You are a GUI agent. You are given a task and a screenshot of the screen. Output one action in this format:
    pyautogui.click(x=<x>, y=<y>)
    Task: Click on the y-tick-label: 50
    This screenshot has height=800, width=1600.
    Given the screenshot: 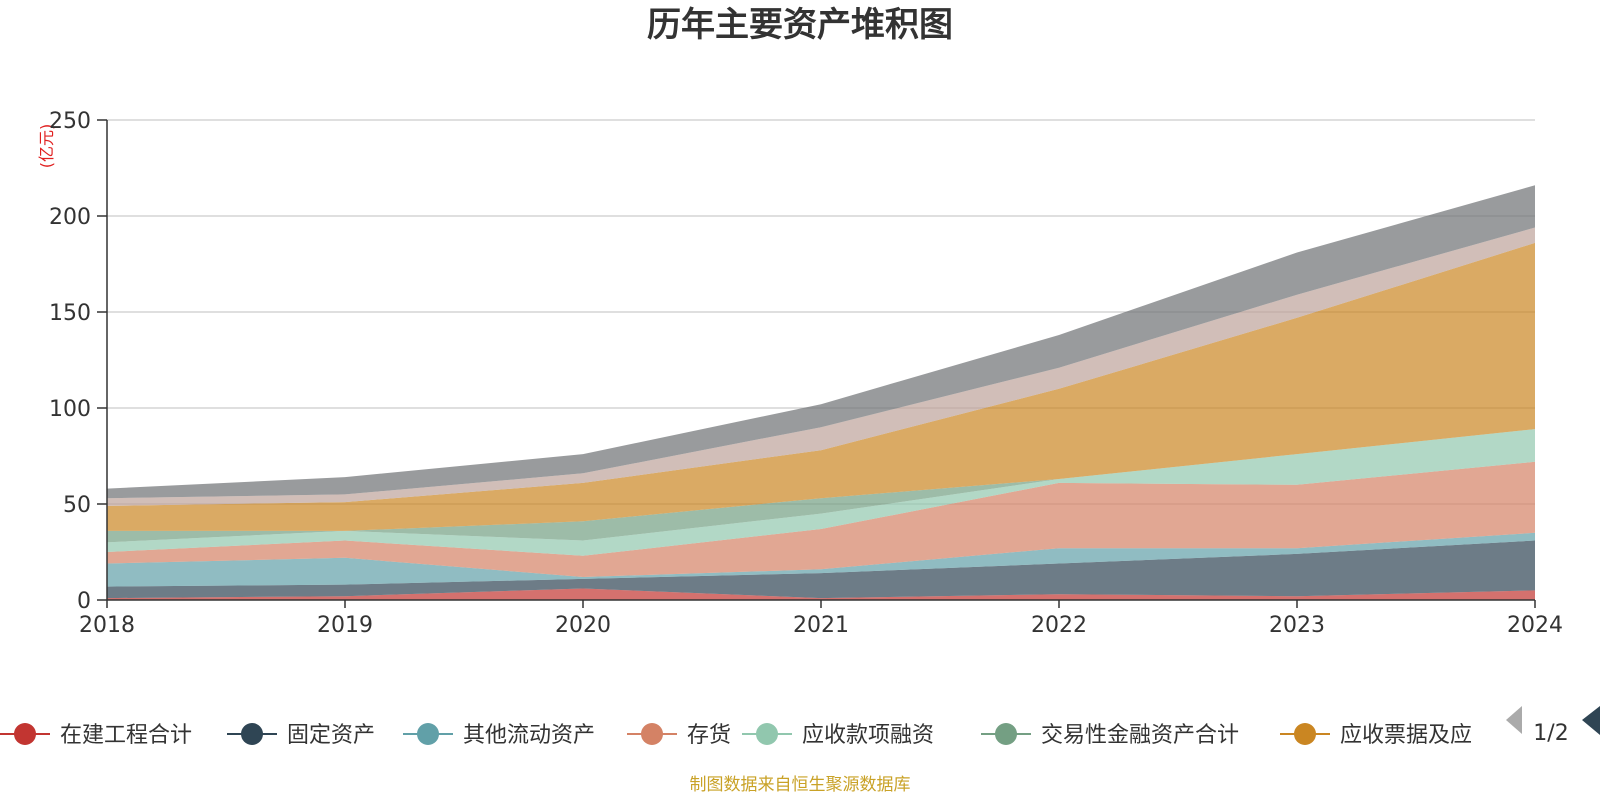 What is the action you would take?
    pyautogui.click(x=77, y=505)
    